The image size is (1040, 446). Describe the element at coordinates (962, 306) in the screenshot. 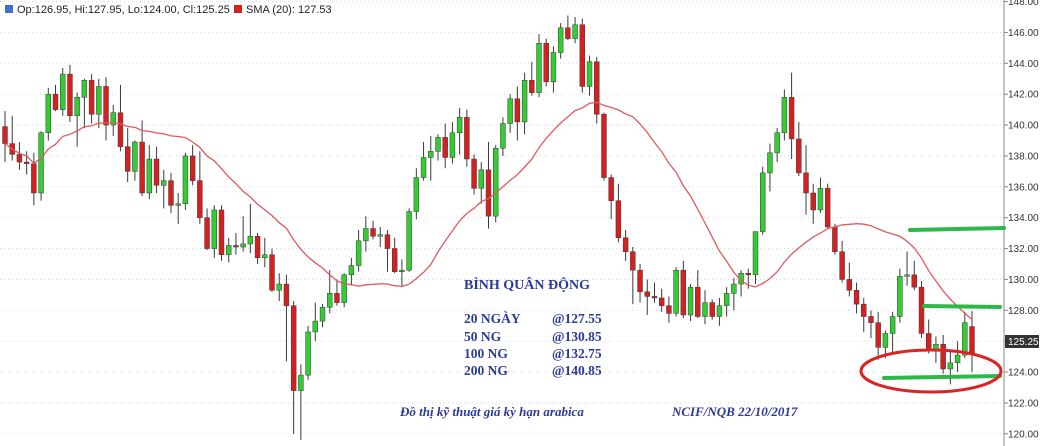

I see `resistance-line-middle` at that location.